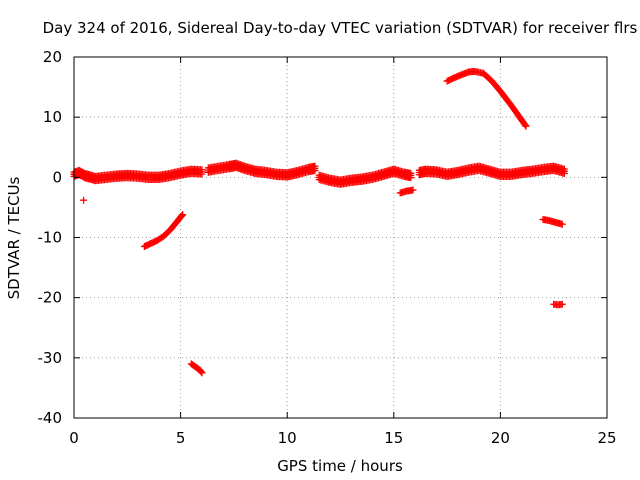  I want to click on y-tick-label: -10, so click(50, 238).